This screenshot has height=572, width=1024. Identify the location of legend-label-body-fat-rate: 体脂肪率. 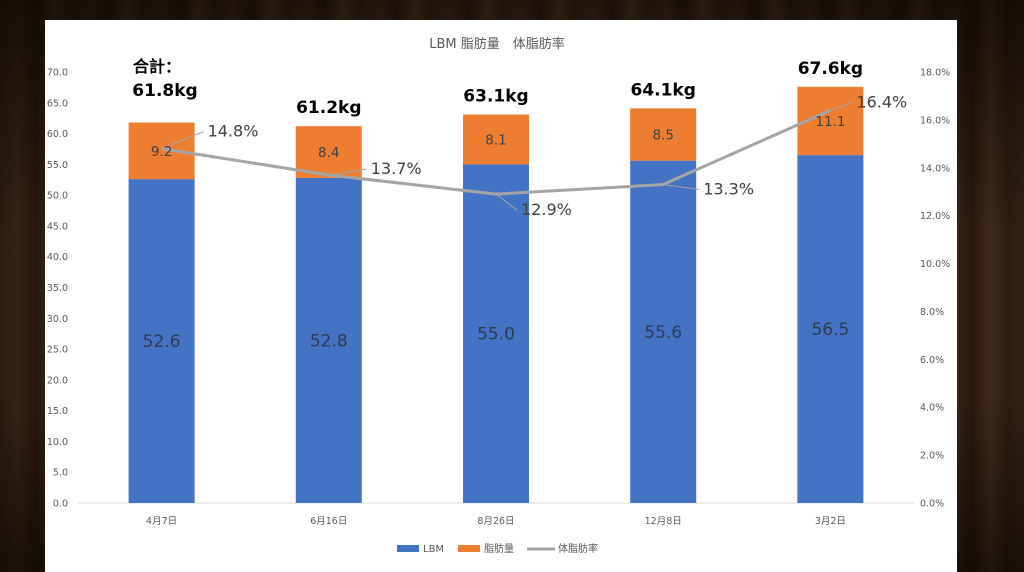
(578, 548).